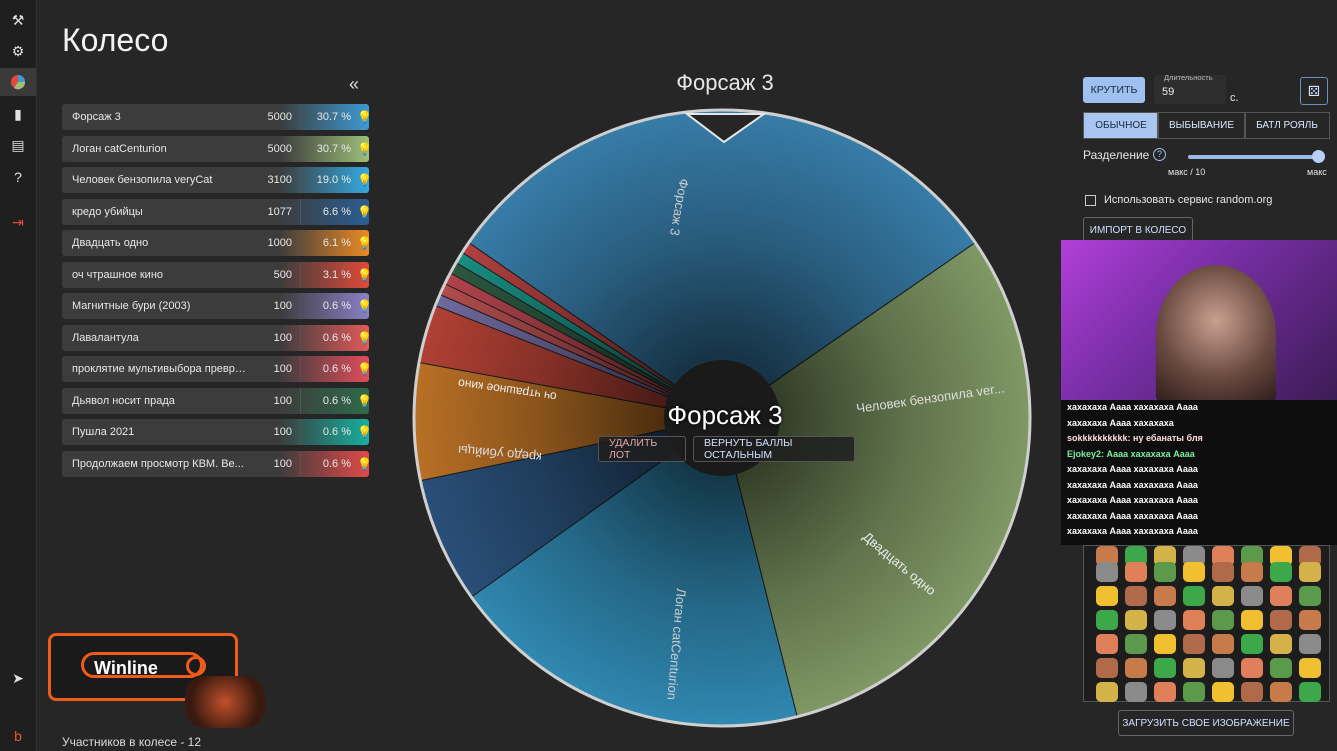 The height and width of the screenshot is (751, 1337). I want to click on lot-row: оч чтрашное кино 500 3.1 % 💡, so click(215, 274).